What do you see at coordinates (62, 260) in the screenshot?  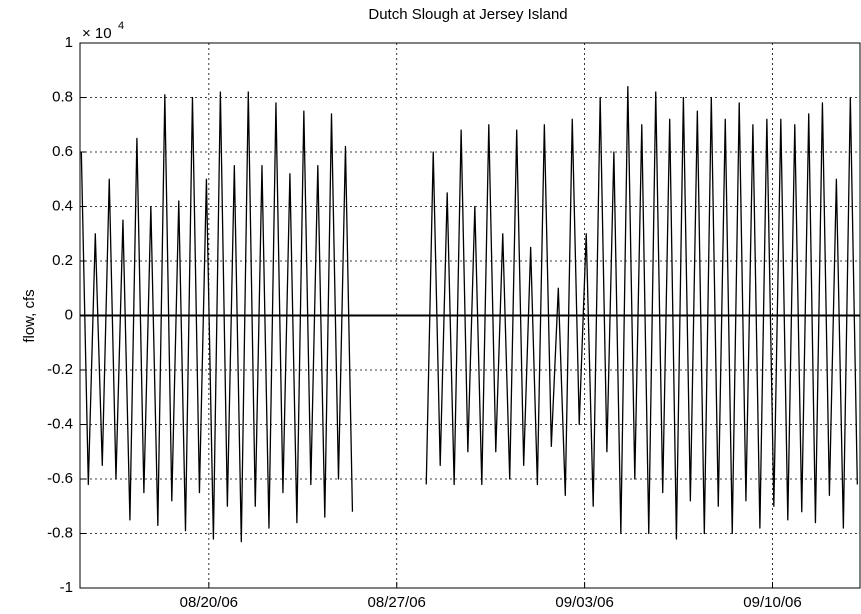 I see `y-tick-label: 0.2` at bounding box center [62, 260].